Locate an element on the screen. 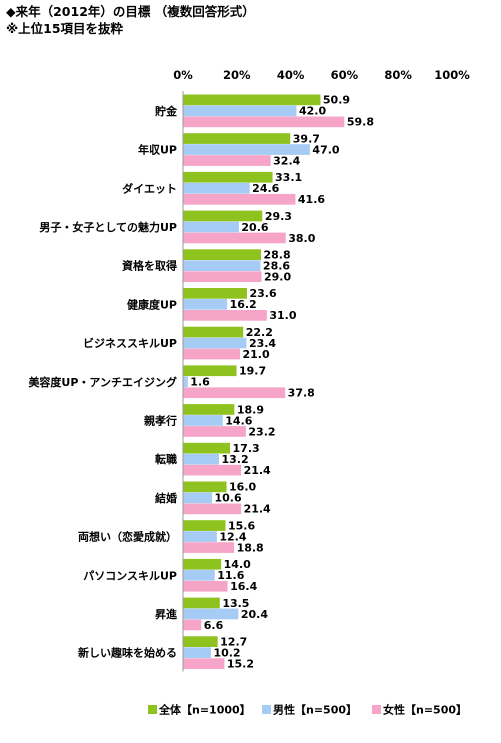 The width and height of the screenshot is (501, 743). value-label-female: 18.8 is located at coordinates (250, 547).